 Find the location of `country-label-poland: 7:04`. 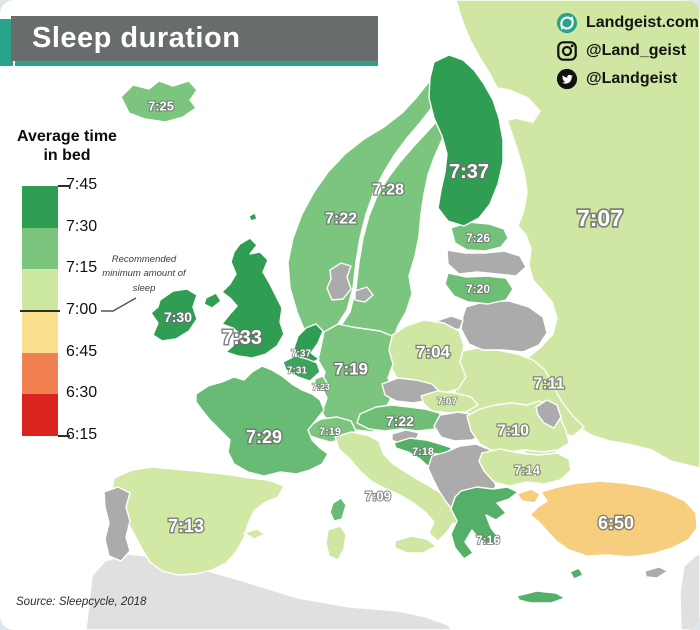

country-label-poland: 7:04 is located at coordinates (433, 352).